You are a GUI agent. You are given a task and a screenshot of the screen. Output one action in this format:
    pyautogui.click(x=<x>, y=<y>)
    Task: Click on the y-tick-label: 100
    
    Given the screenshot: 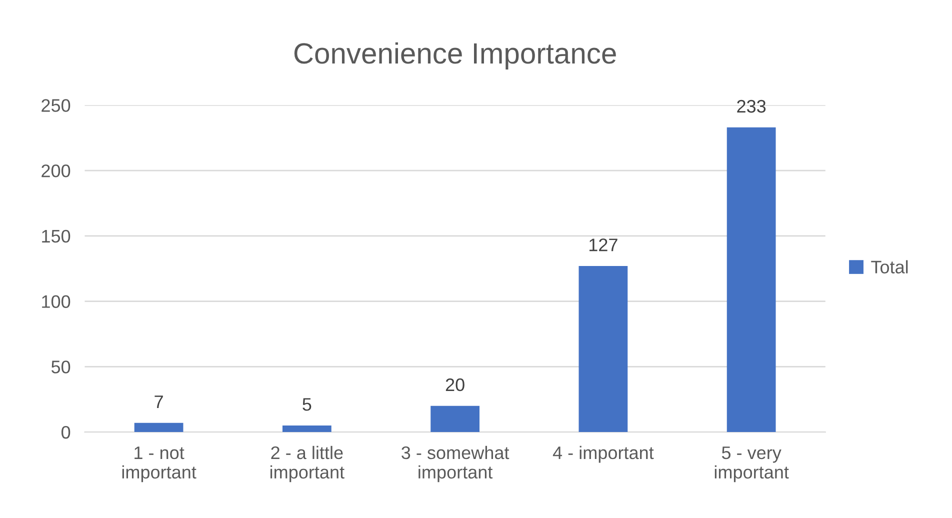 What is the action you would take?
    pyautogui.click(x=56, y=301)
    